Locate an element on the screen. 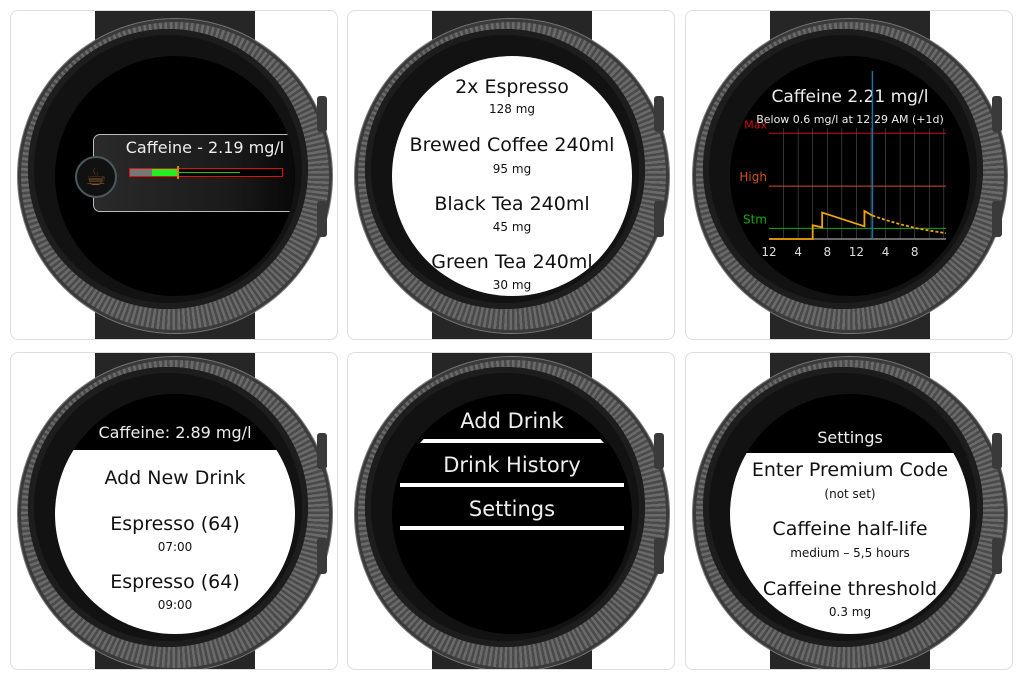  drink-amount: 45 mg is located at coordinates (512, 227).